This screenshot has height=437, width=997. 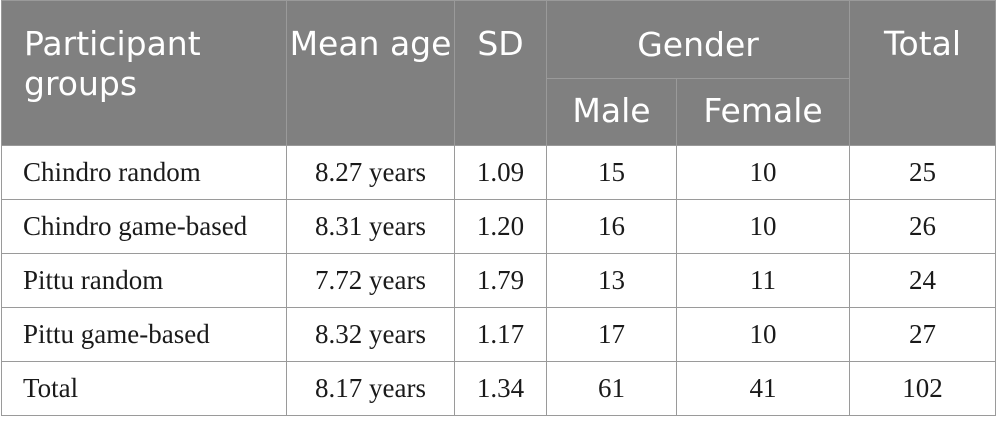 I want to click on cell-group: Pittu game-based, so click(x=144, y=334).